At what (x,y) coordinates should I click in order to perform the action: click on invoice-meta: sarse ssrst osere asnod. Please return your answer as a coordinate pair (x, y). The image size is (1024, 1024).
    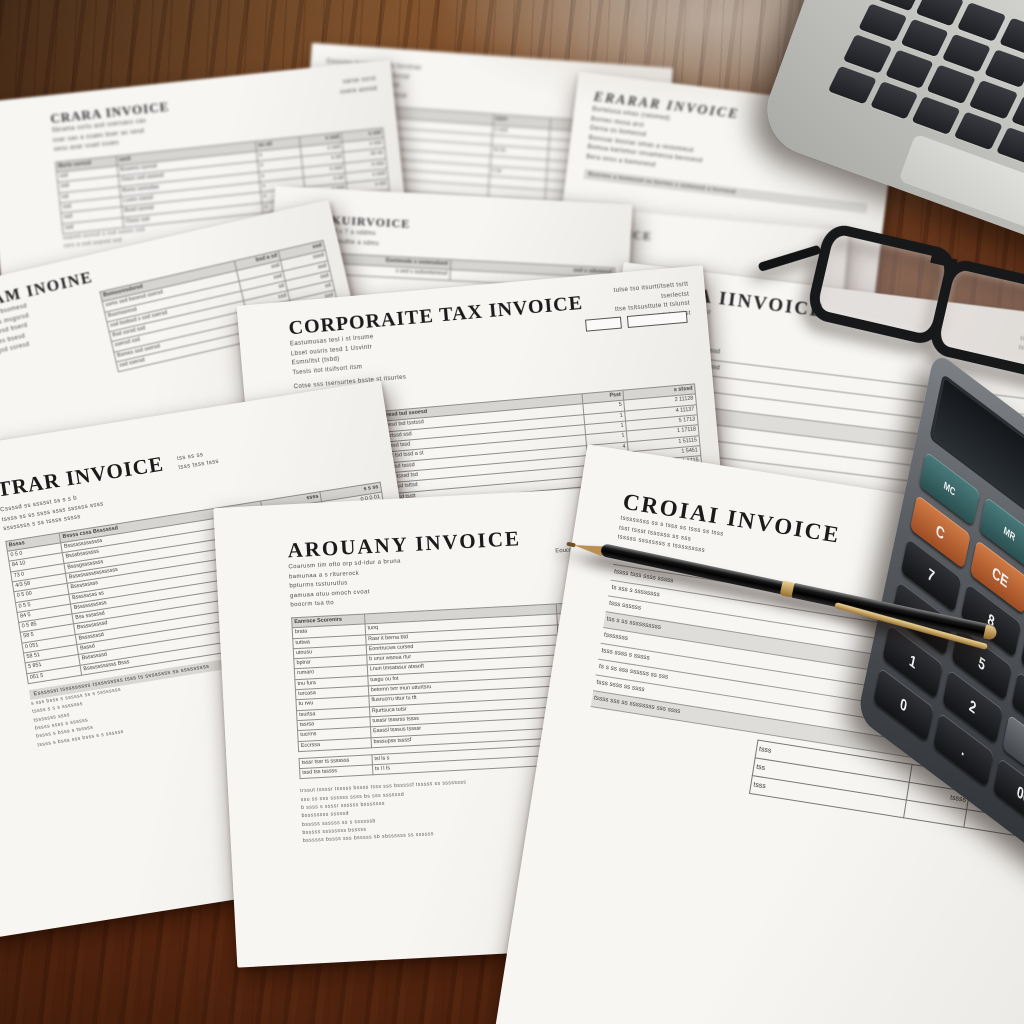
    Looking at the image, I should click on (358, 86).